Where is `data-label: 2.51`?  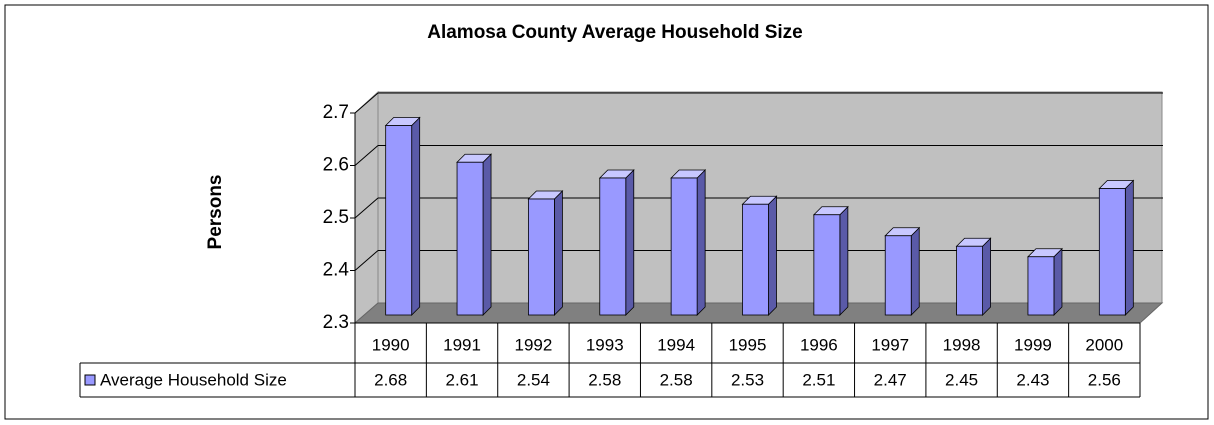
data-label: 2.51 is located at coordinates (818, 379).